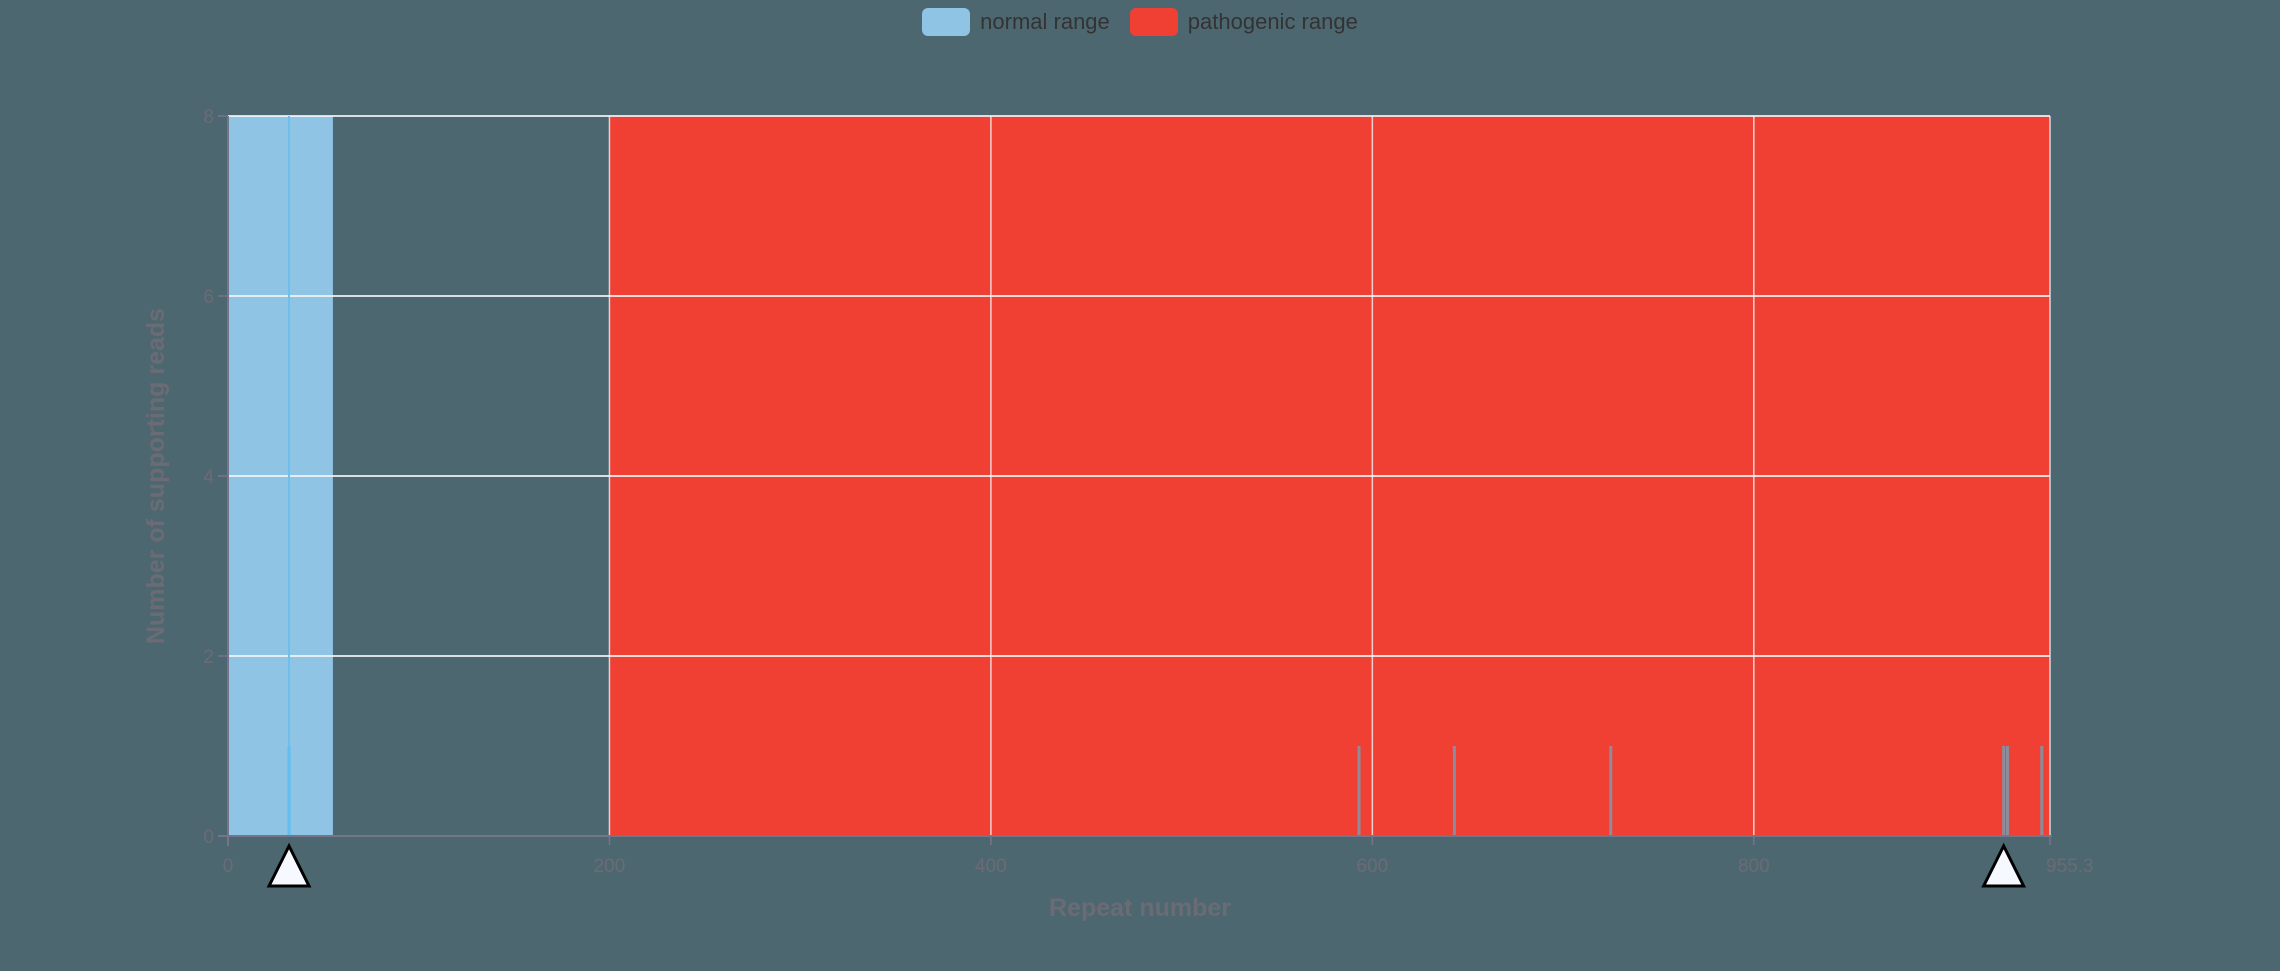 The width and height of the screenshot is (2280, 971). Describe the element at coordinates (1140, 908) in the screenshot. I see `x-axis-title: Repeat number` at that location.